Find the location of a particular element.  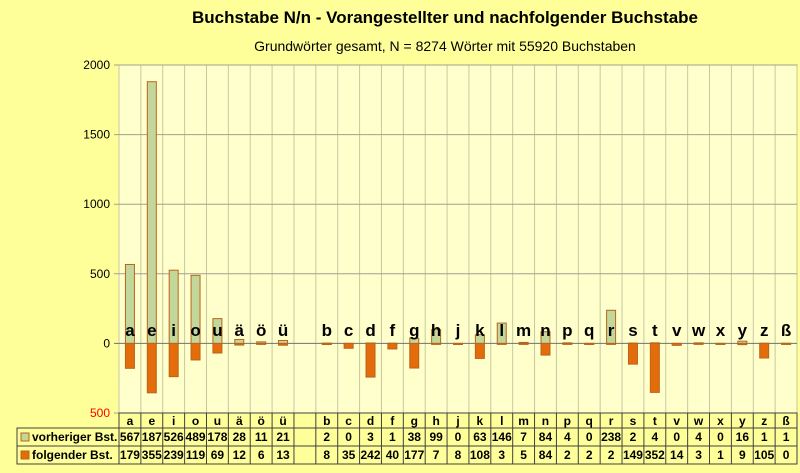

table-cell: 239 is located at coordinates (174, 455).